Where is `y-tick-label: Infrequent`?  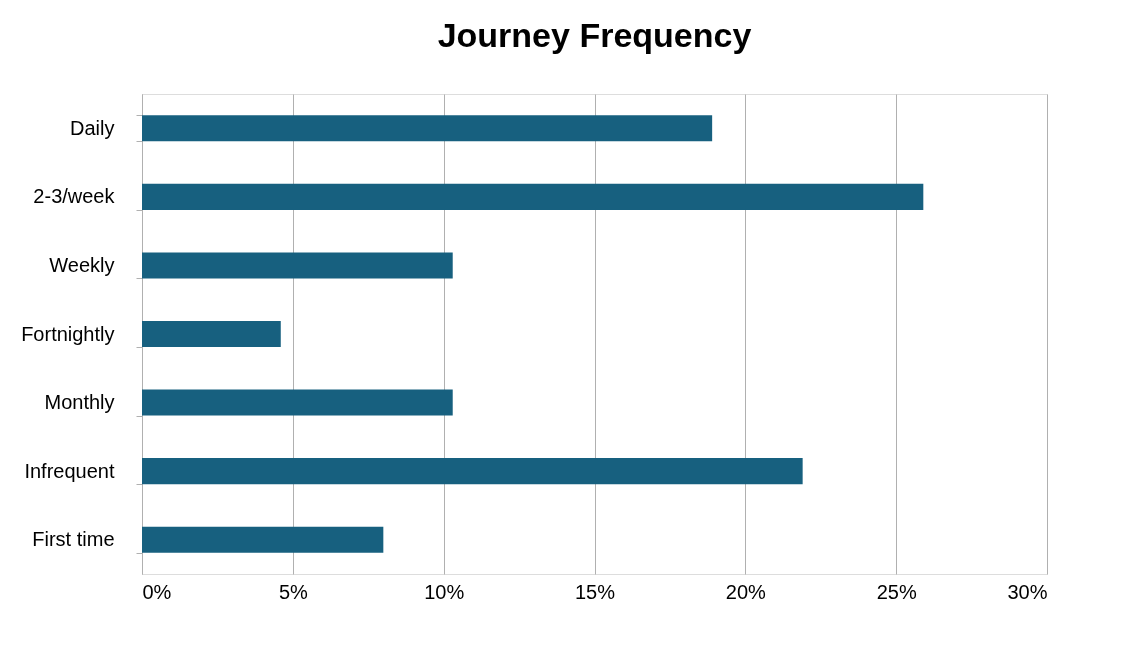 y-tick-label: Infrequent is located at coordinates (69, 470).